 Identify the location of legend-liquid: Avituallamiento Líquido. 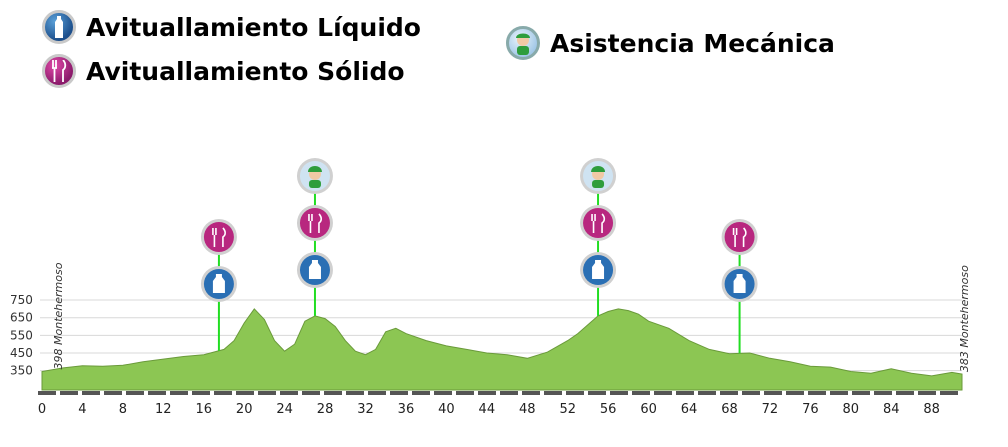
(231, 27).